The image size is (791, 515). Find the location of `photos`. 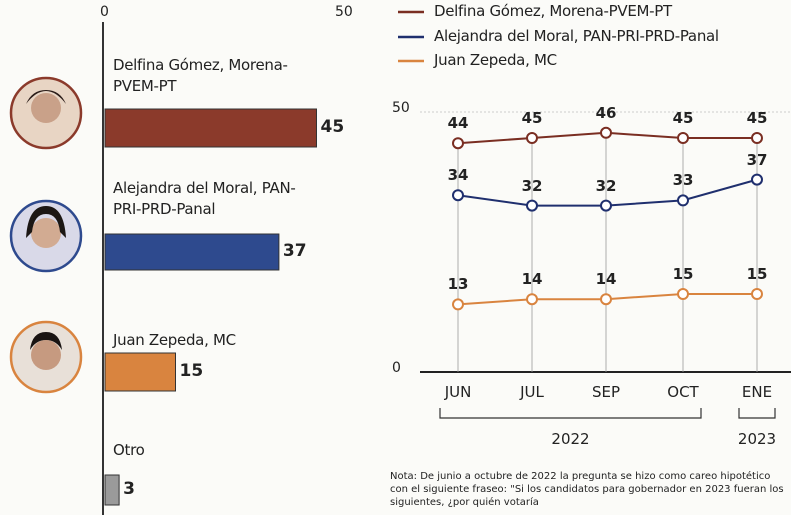

photos is located at coordinates (46, 235).